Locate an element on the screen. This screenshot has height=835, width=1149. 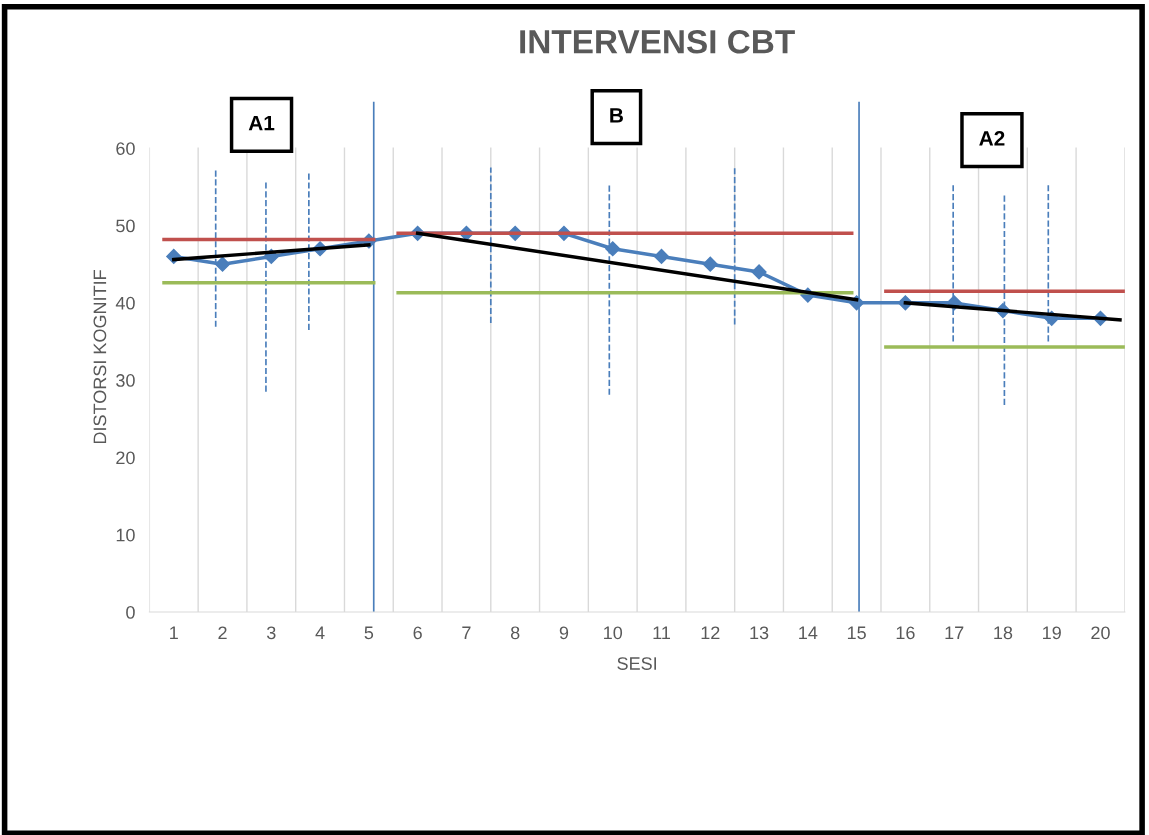
y-tick-label: 10 is located at coordinates (125, 535).